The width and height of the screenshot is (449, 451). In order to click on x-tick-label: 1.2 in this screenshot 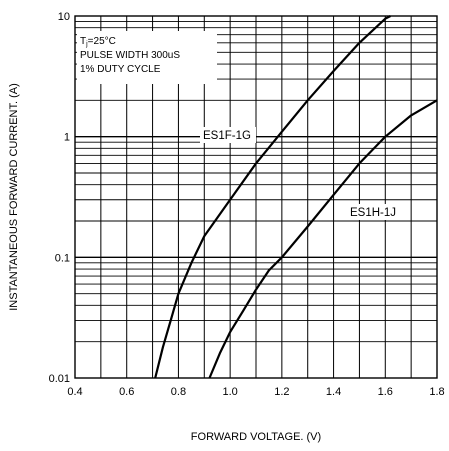, I will do `click(281, 392)`.